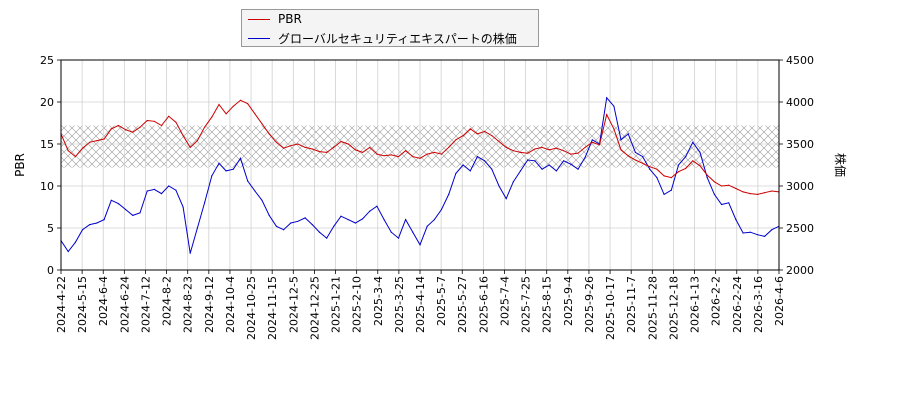 The width and height of the screenshot is (900, 400). Describe the element at coordinates (547, 304) in the screenshot. I see `x-tick-label: 2025-8-15` at that location.